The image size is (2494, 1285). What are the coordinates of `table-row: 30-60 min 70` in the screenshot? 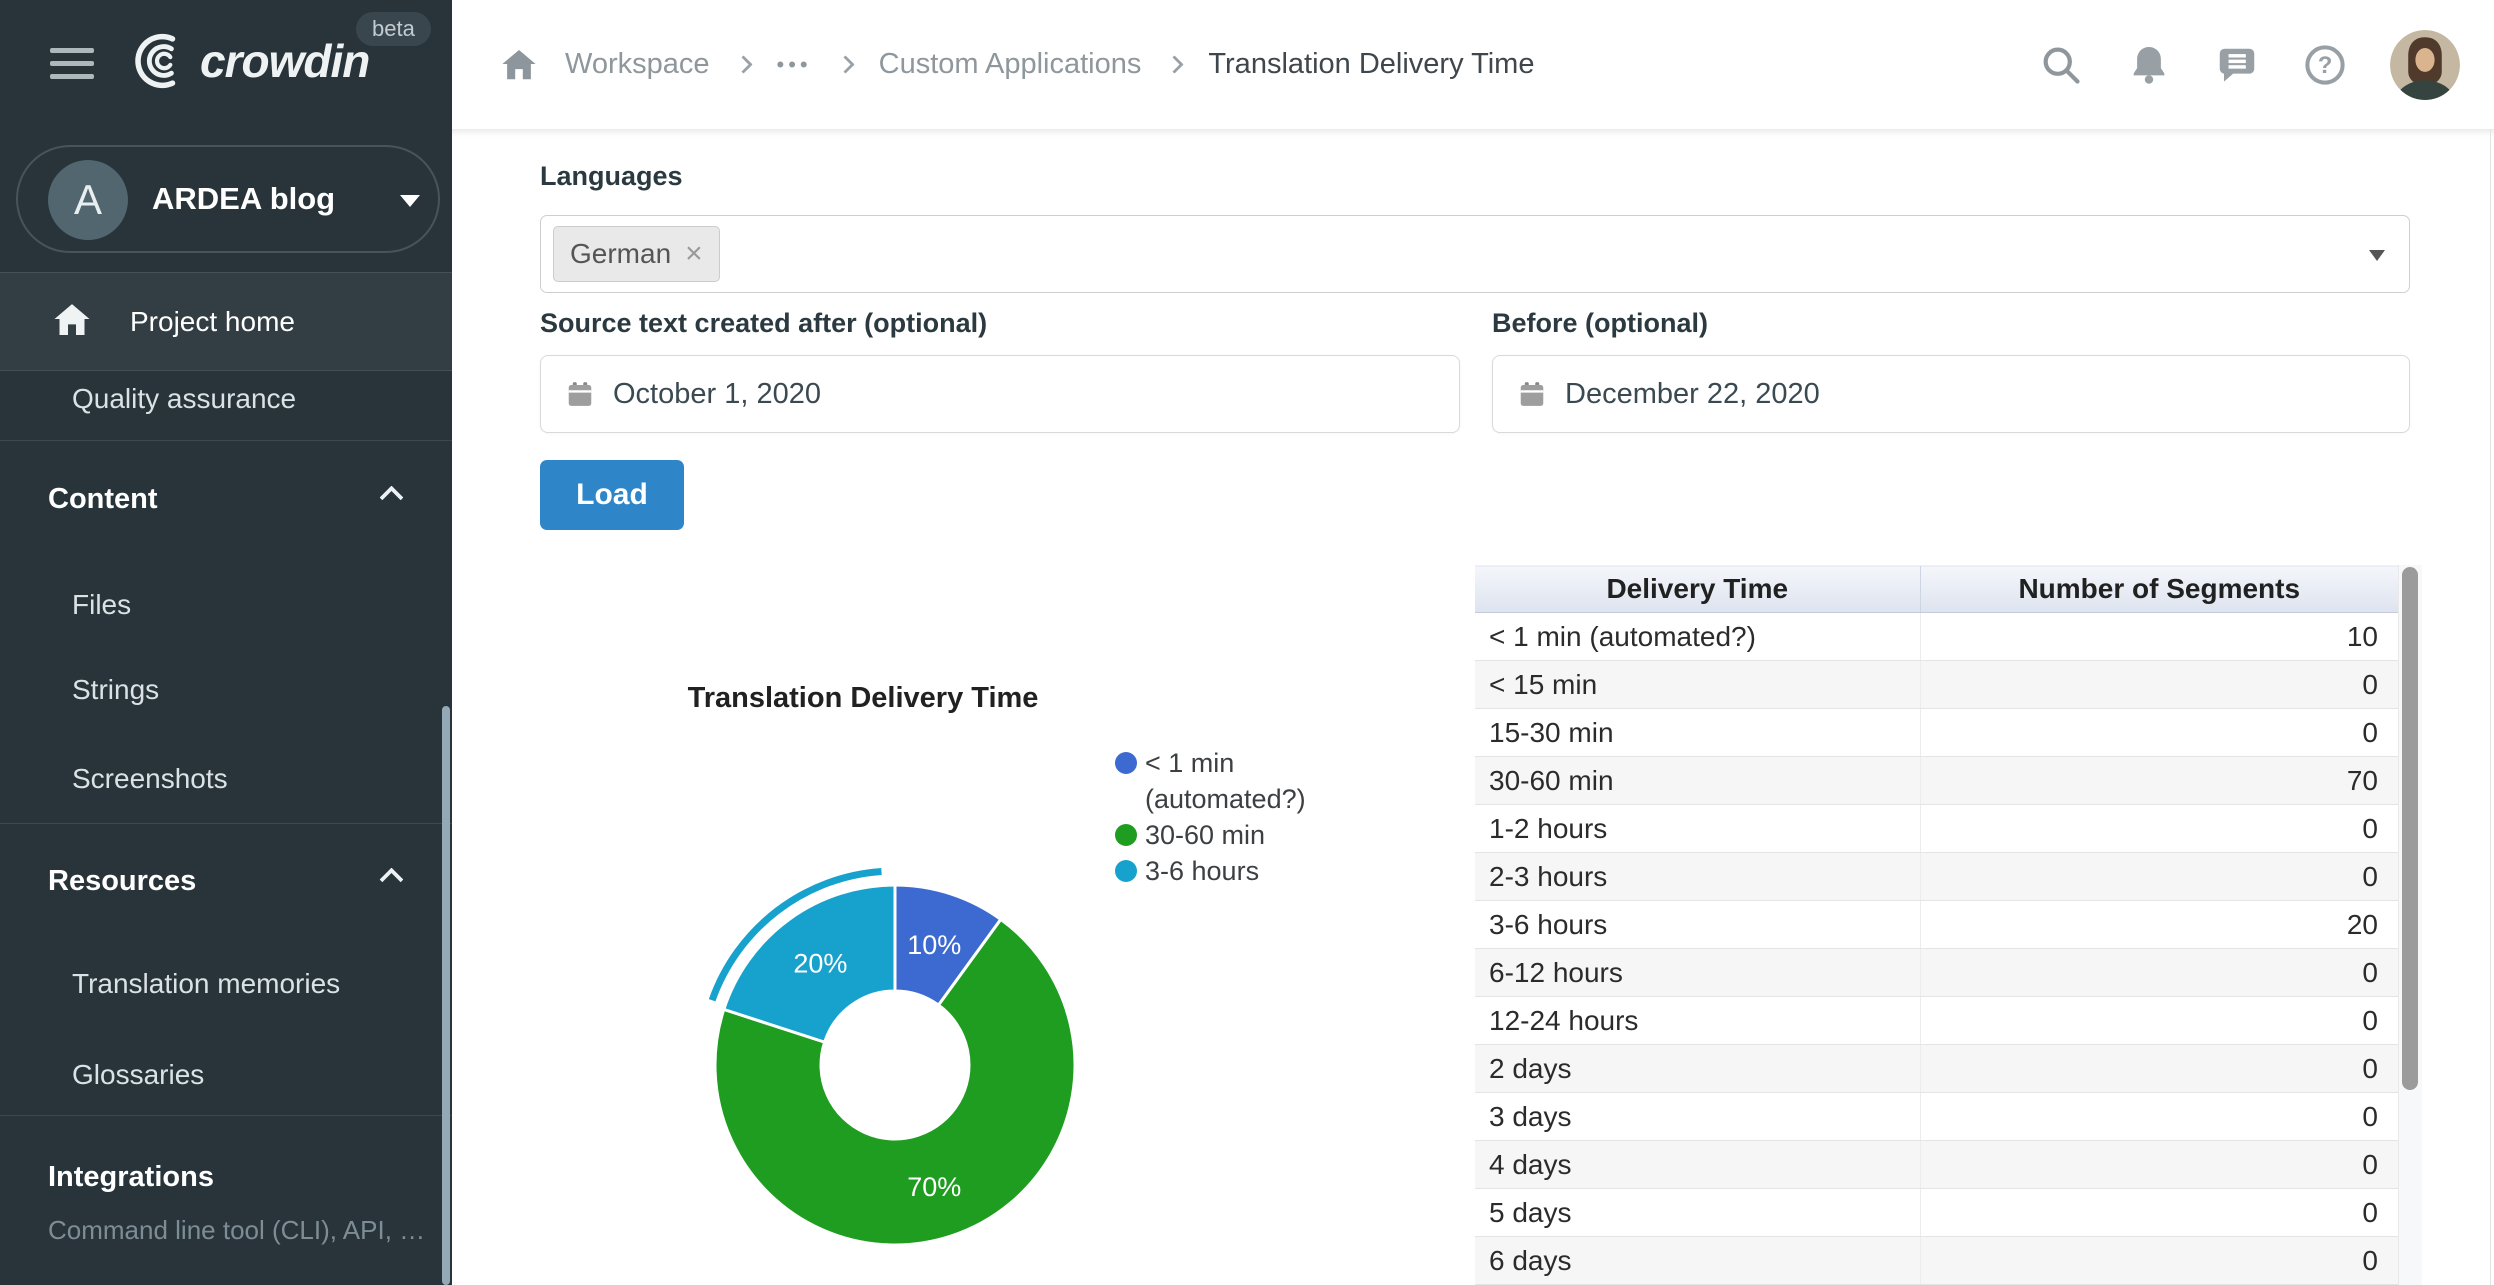 It's located at (1936, 780).